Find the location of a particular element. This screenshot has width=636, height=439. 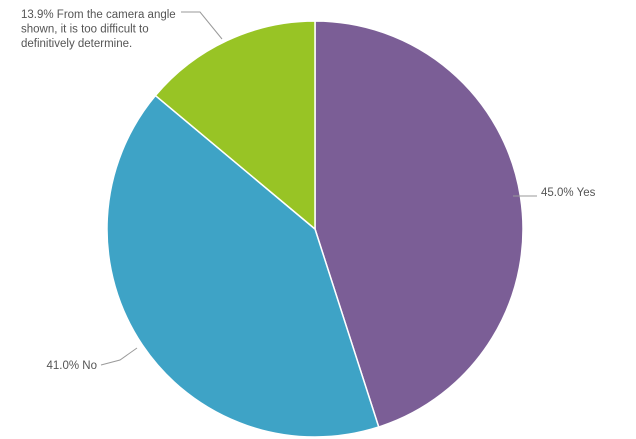

slice-label-line: 41.0% No is located at coordinates (71, 366).